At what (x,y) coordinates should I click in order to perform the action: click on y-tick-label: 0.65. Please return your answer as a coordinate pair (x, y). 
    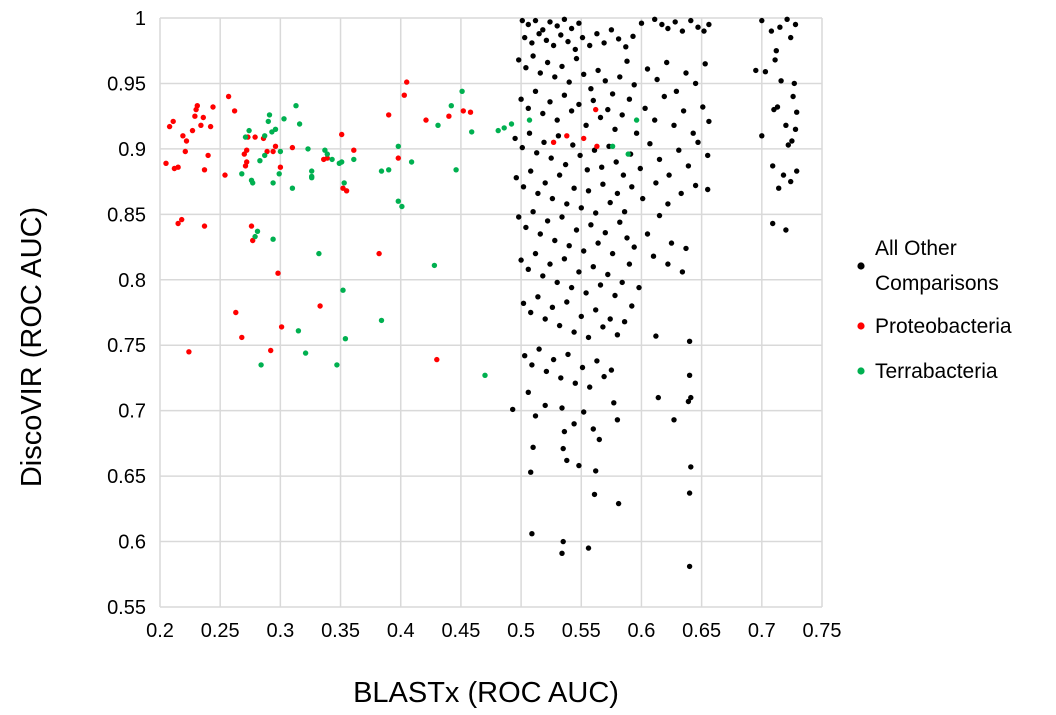
    Looking at the image, I should click on (126, 477).